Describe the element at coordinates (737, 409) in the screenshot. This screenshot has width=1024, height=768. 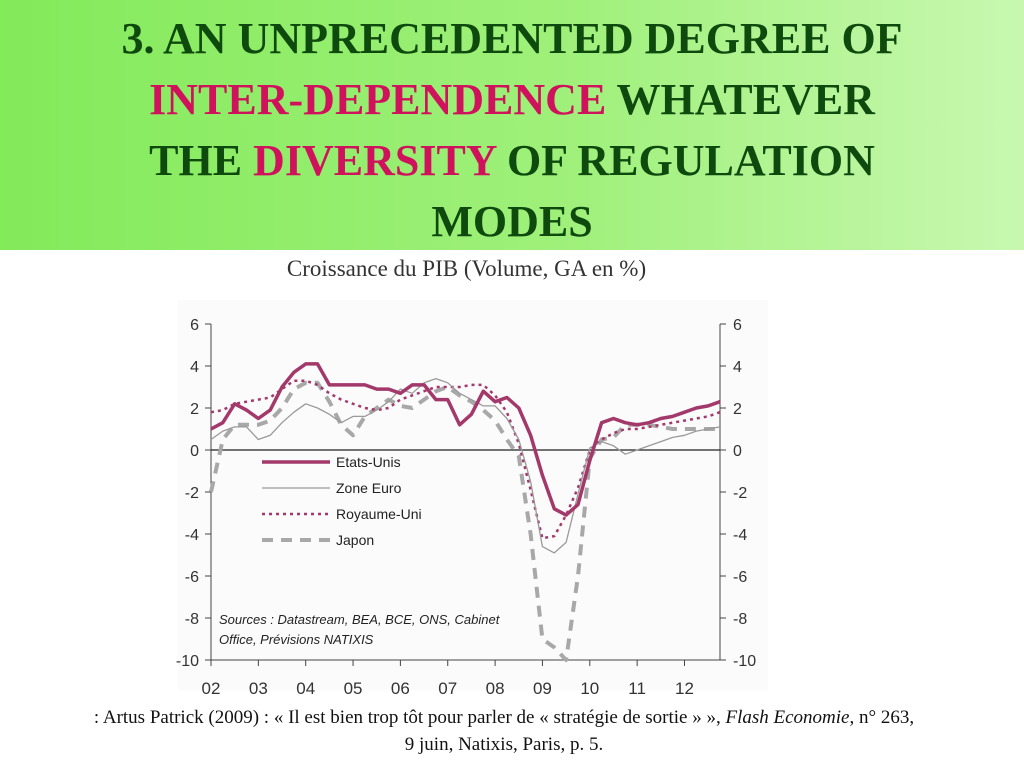
I see `y-tick-label-right: 2` at that location.